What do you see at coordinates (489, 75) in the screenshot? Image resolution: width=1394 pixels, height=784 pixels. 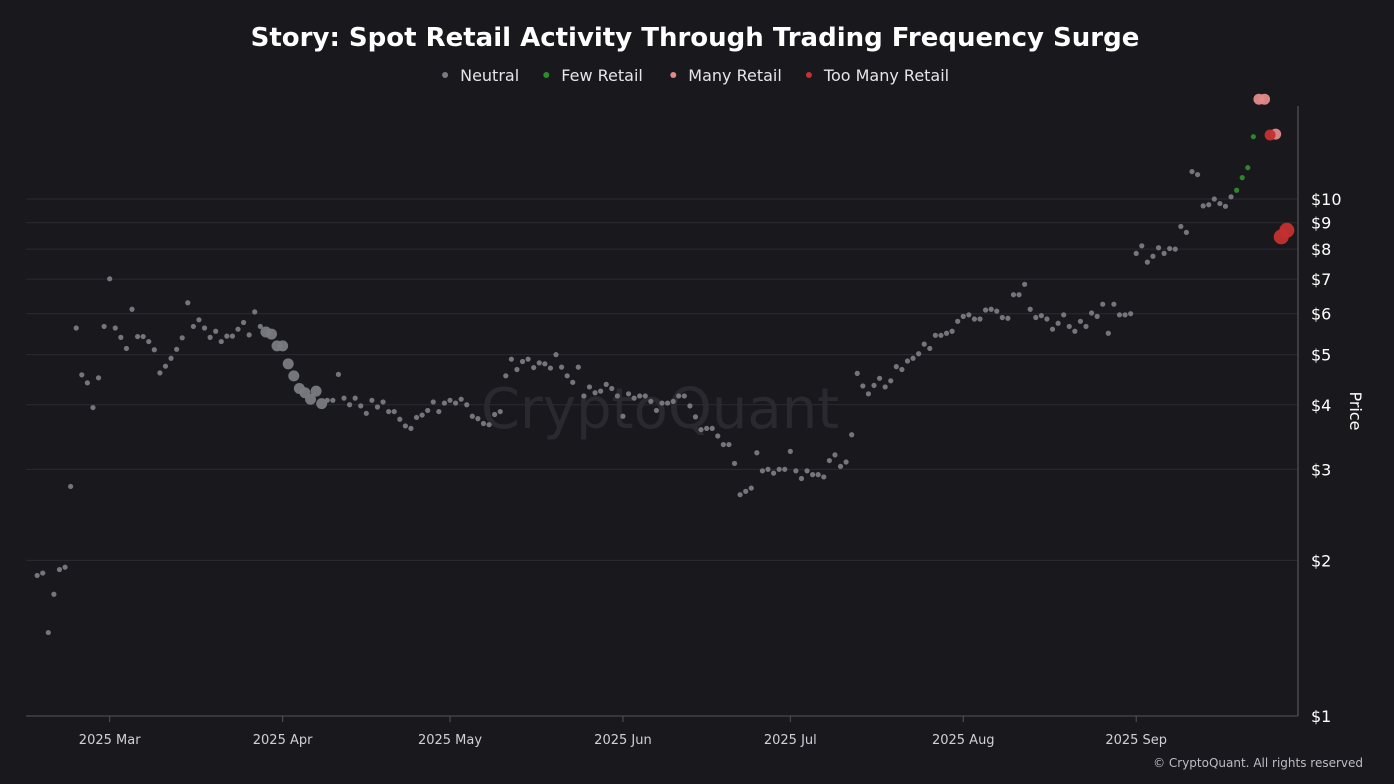 I see `legend-label: Neutral` at bounding box center [489, 75].